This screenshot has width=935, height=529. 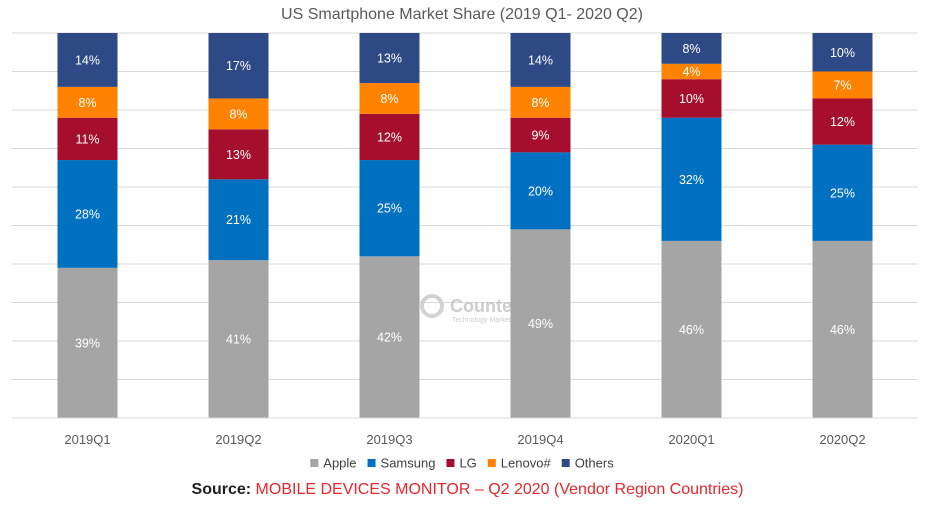 I want to click on x-tick-label: 2019Q4, so click(x=540, y=439).